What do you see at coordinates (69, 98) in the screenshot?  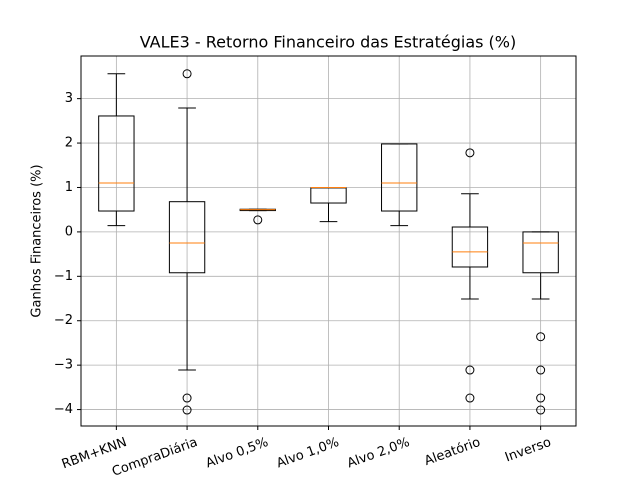 I see `y-tick-label: 3` at bounding box center [69, 98].